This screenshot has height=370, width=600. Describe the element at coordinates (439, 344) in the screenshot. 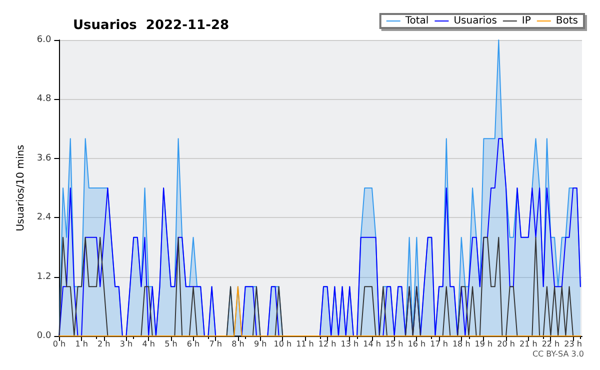

I see `x-tick-label: 17 h` at that location.